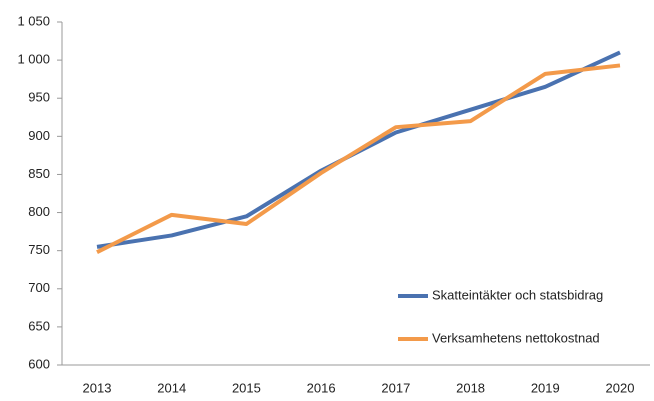 This screenshot has width=654, height=401. Describe the element at coordinates (516, 337) in the screenshot. I see `legend-label: Verksamhetens nettokostnad` at that location.